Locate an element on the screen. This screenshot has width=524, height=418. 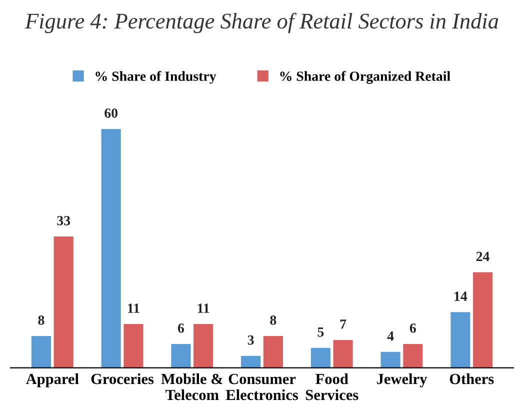
data-label: 7 is located at coordinates (343, 324).